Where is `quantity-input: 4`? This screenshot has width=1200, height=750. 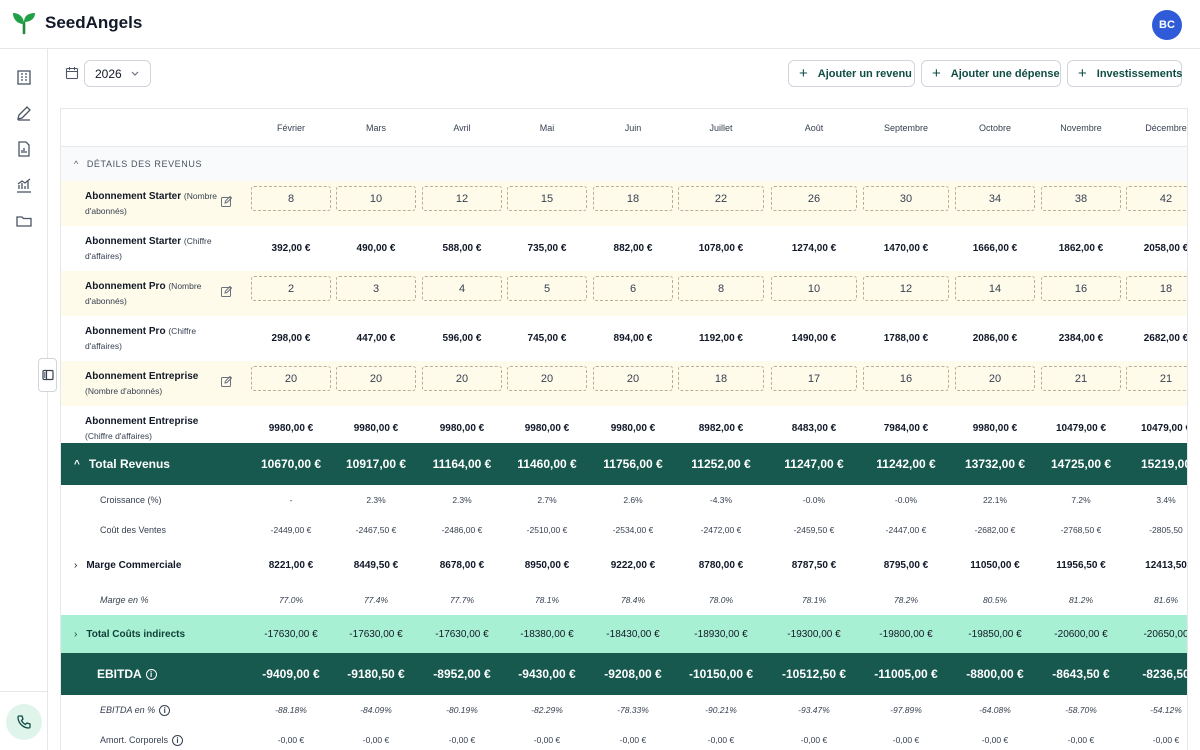 quantity-input: 4 is located at coordinates (462, 288).